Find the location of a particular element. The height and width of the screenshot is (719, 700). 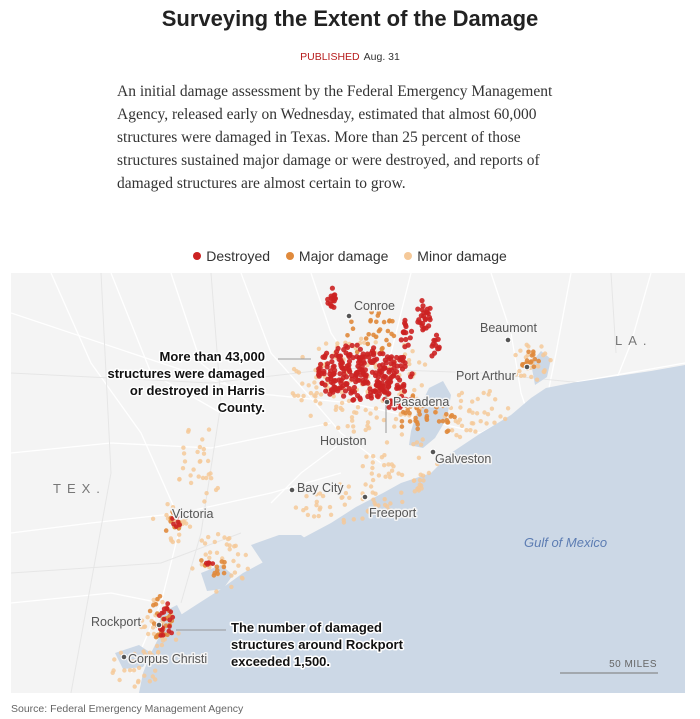

legend-item-minor: Minor damage is located at coordinates (455, 256).